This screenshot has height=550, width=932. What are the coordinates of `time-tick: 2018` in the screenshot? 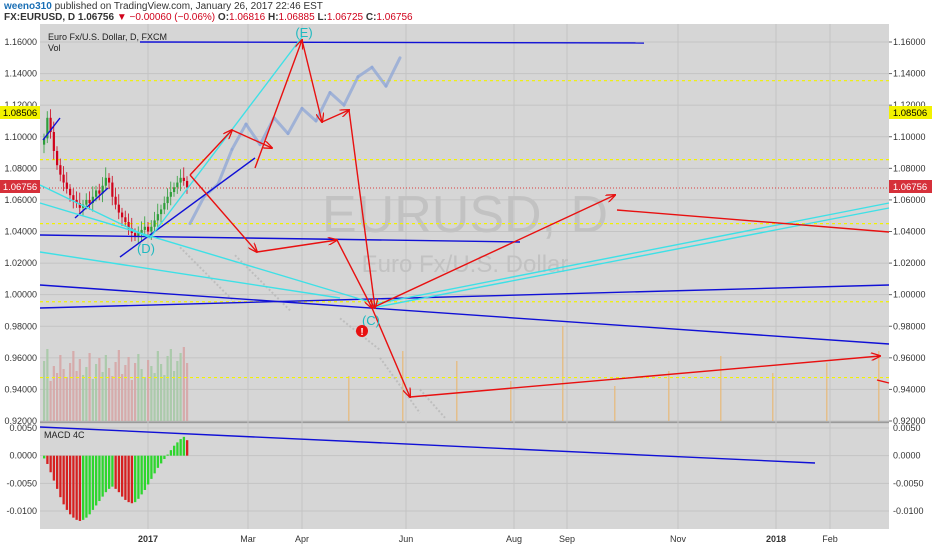 It's located at (776, 539).